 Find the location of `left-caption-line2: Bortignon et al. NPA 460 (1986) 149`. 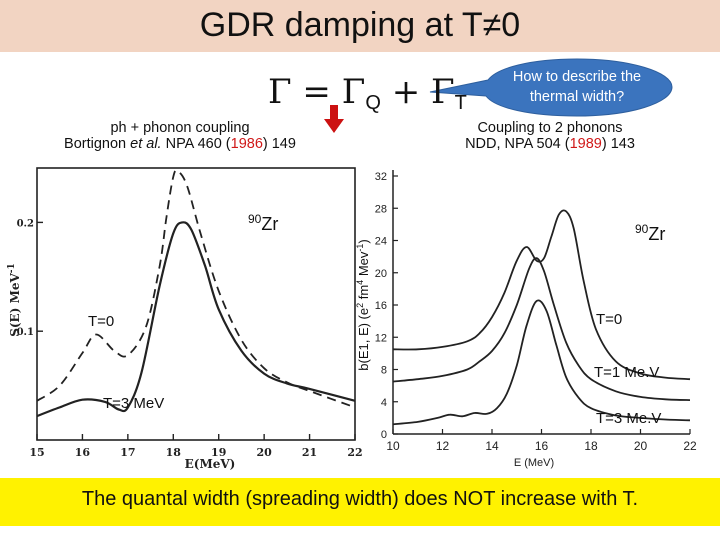

left-caption-line2: Bortignon et al. NPA 460 (1986) 149 is located at coordinates (180, 144).